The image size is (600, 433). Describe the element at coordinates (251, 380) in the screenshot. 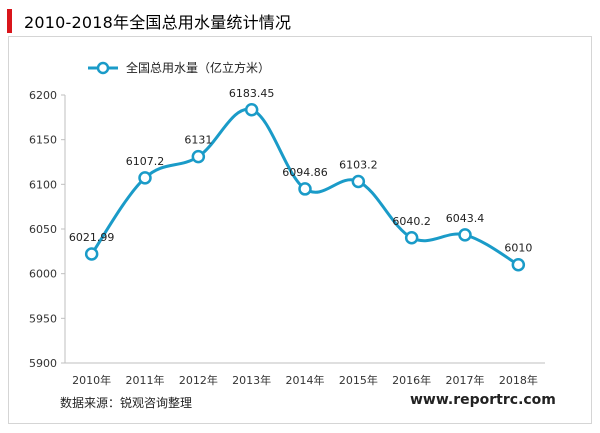

I see `x-tick-label: 2013年` at that location.